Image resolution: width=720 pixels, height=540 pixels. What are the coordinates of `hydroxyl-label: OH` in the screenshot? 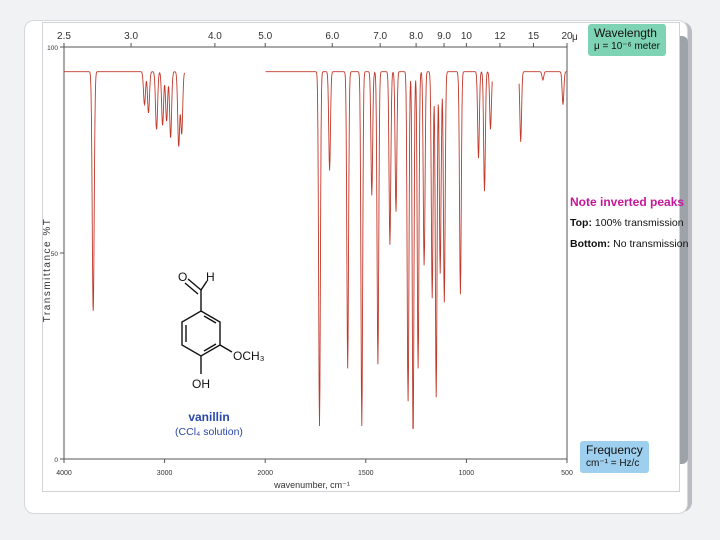 It's located at (201, 384).